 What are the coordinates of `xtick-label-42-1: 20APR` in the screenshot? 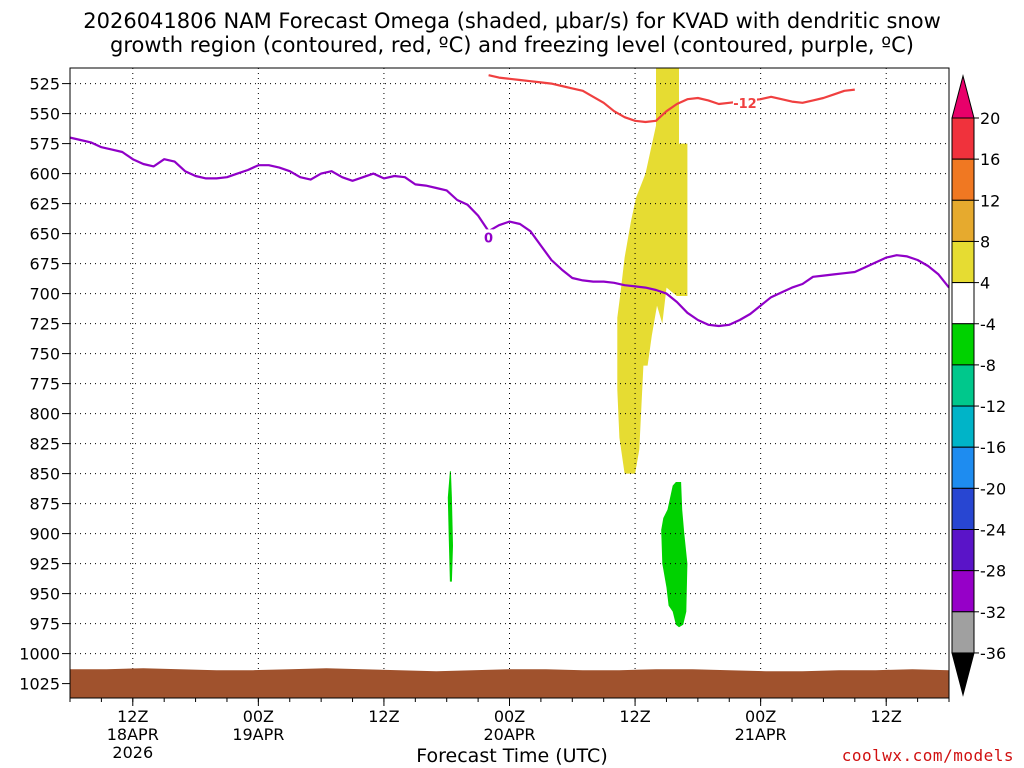 It's located at (509, 734).